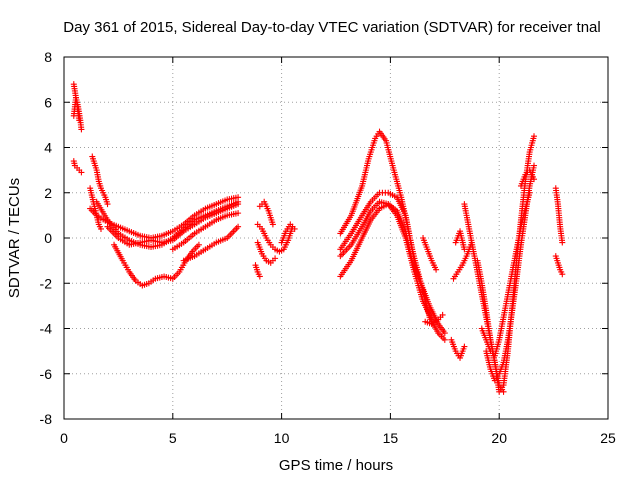 This screenshot has height=480, width=640. What do you see at coordinates (48, 148) in the screenshot?
I see `y-tick-label: 4` at bounding box center [48, 148].